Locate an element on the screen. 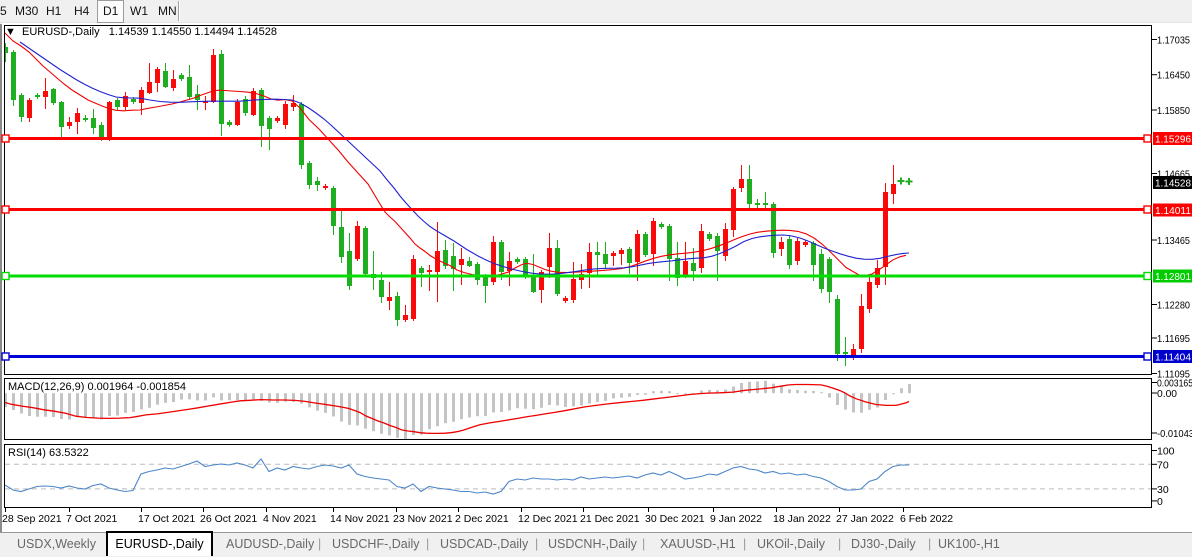  svg-text: 1.14011 is located at coordinates (1173, 211).